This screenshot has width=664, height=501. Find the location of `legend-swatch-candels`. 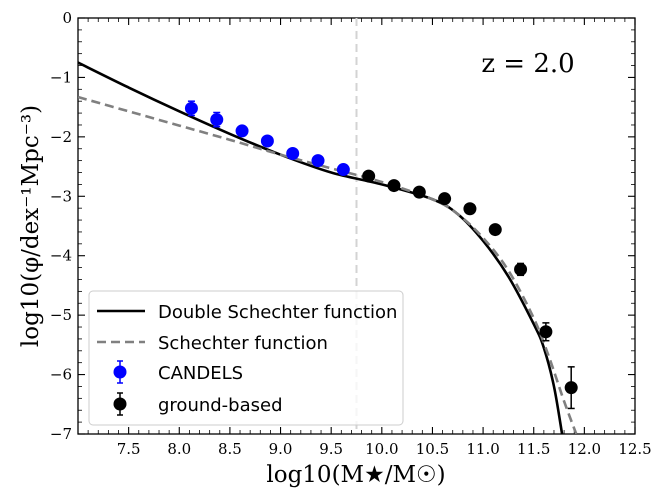

legend-swatch-candels is located at coordinates (120, 372).